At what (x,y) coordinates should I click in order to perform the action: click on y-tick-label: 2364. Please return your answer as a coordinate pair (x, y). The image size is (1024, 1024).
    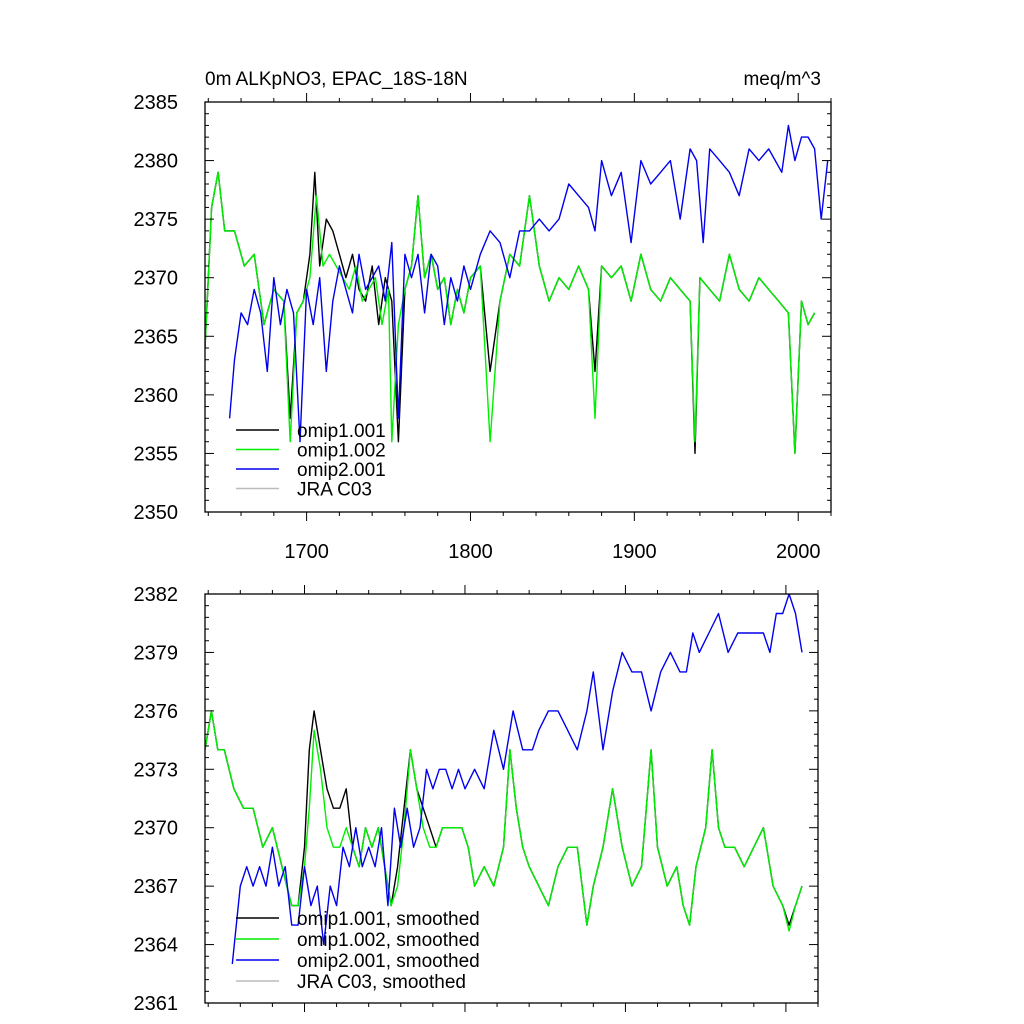
    Looking at the image, I should click on (156, 946).